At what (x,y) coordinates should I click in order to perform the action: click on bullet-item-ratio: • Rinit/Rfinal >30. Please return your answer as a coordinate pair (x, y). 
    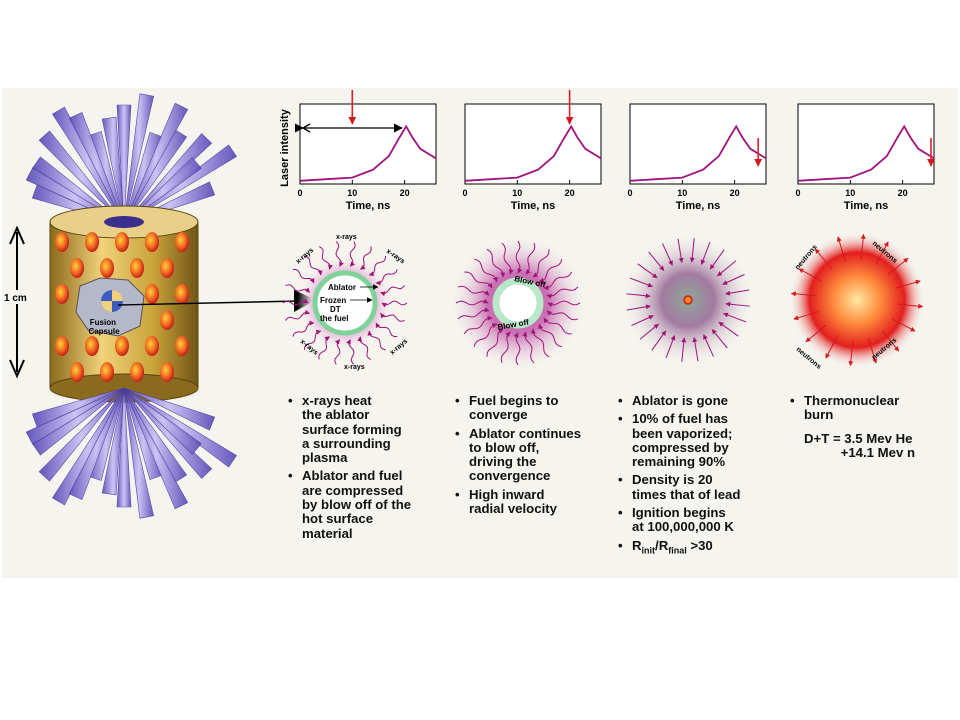
    Looking at the image, I should click on (703, 547).